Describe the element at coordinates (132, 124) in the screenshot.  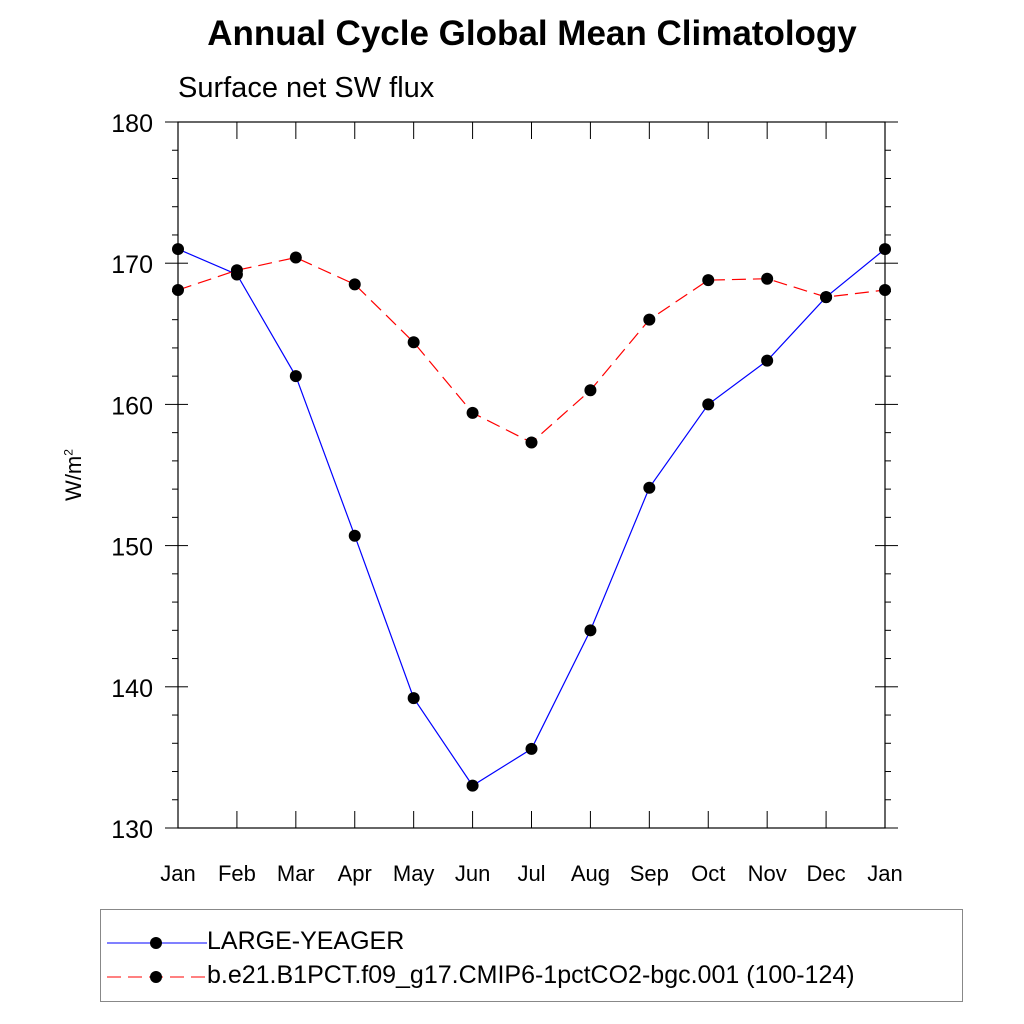
I see `y-tick-label: 180` at that location.